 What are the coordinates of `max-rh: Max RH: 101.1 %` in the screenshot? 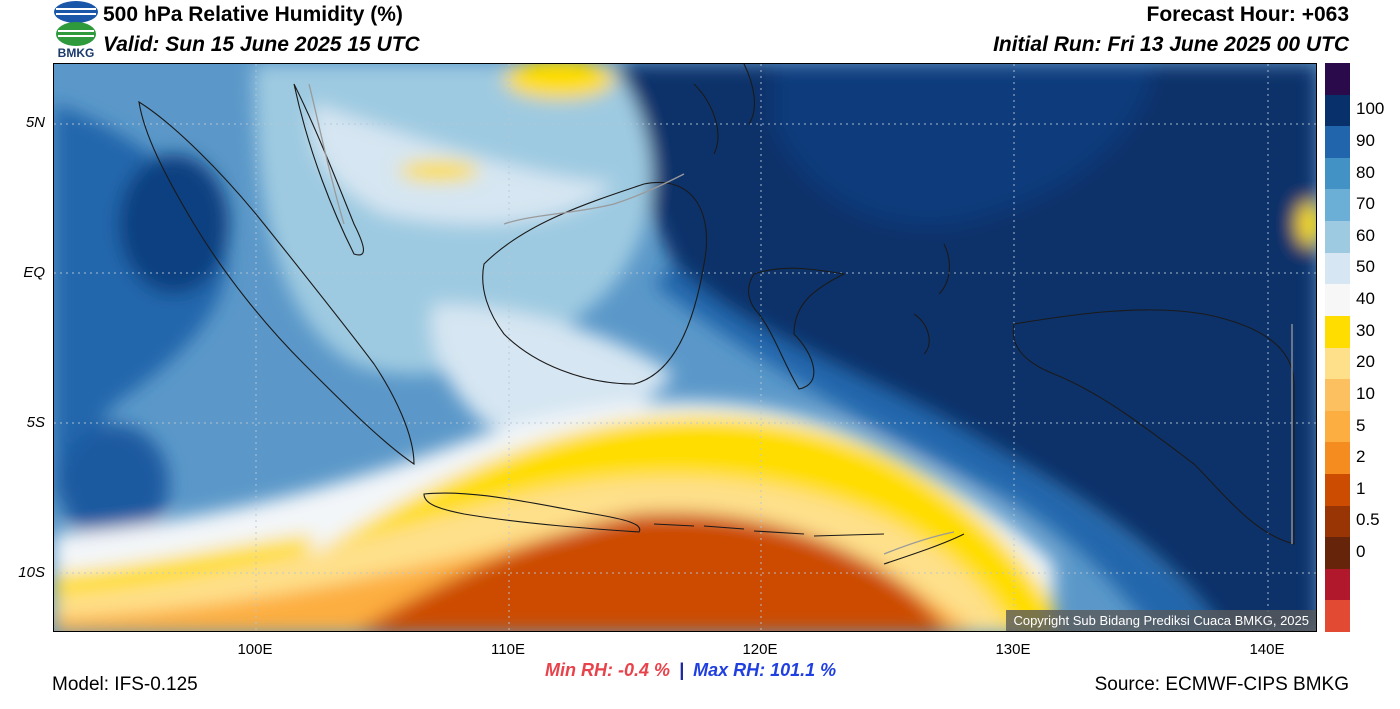 It's located at (765, 670).